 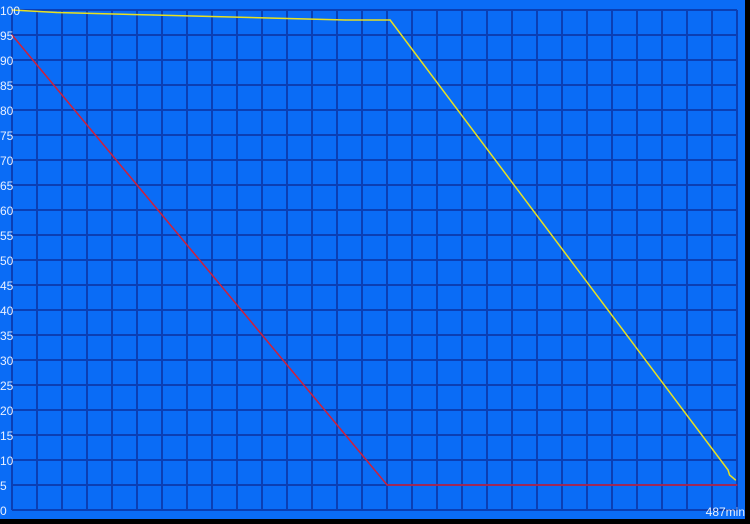 What do you see at coordinates (3, 511) in the screenshot?
I see `y-tick-label: 0` at bounding box center [3, 511].